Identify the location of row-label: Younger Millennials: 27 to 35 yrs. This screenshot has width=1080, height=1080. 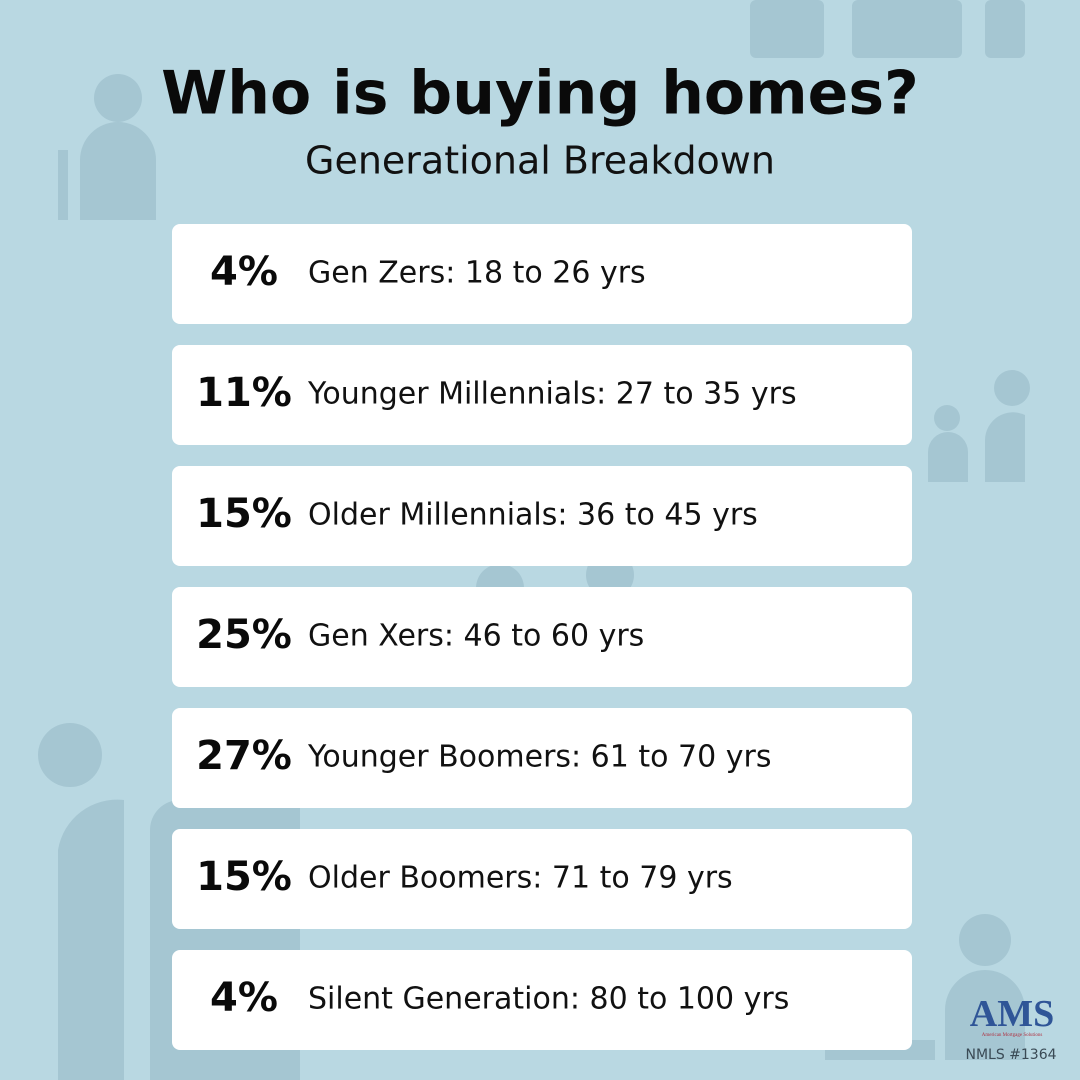
(552, 394).